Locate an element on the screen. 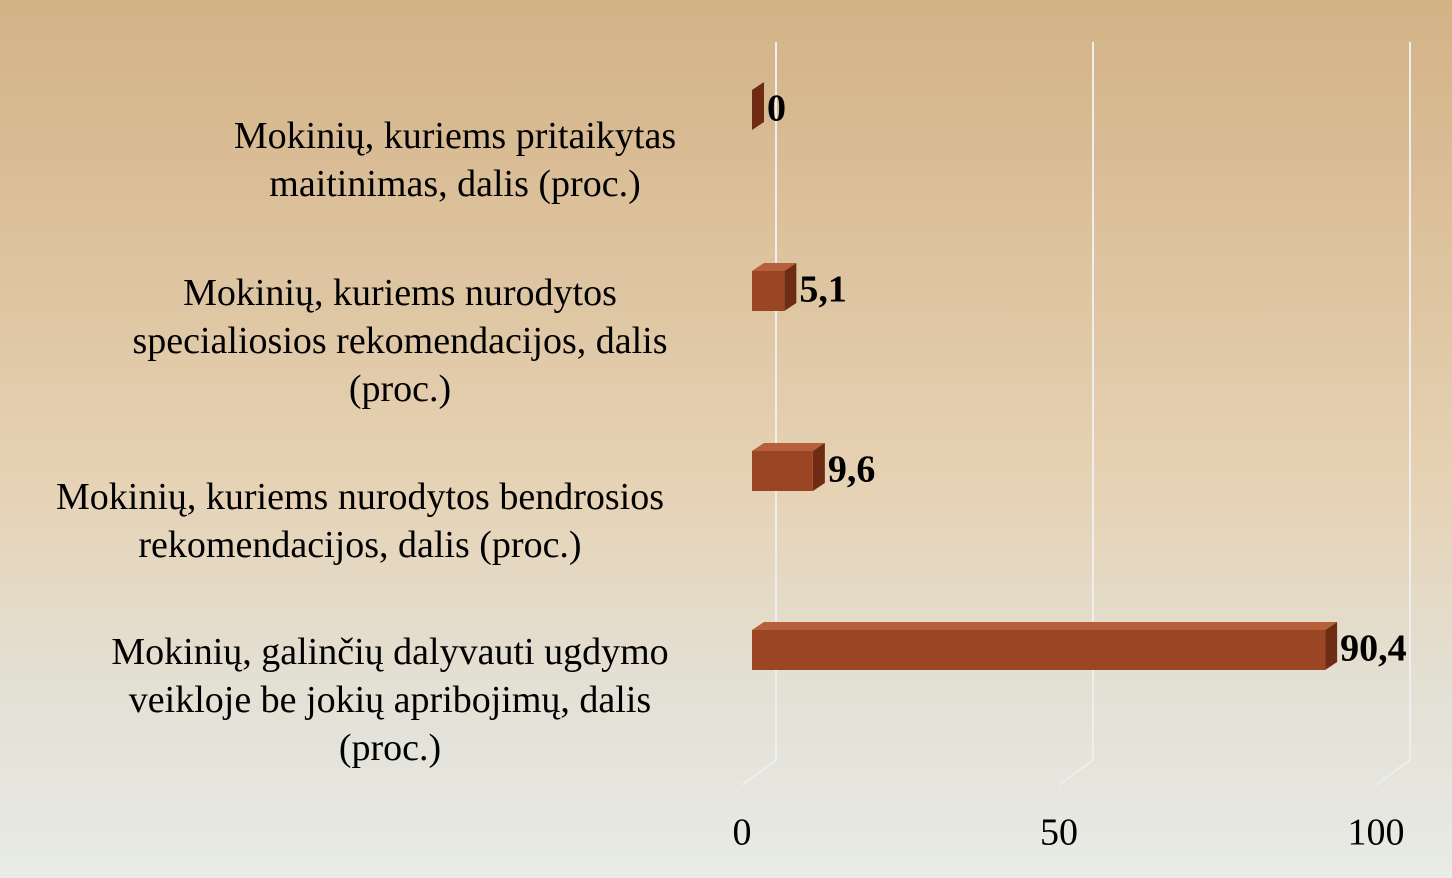  value-label: 9,6 is located at coordinates (852, 470).